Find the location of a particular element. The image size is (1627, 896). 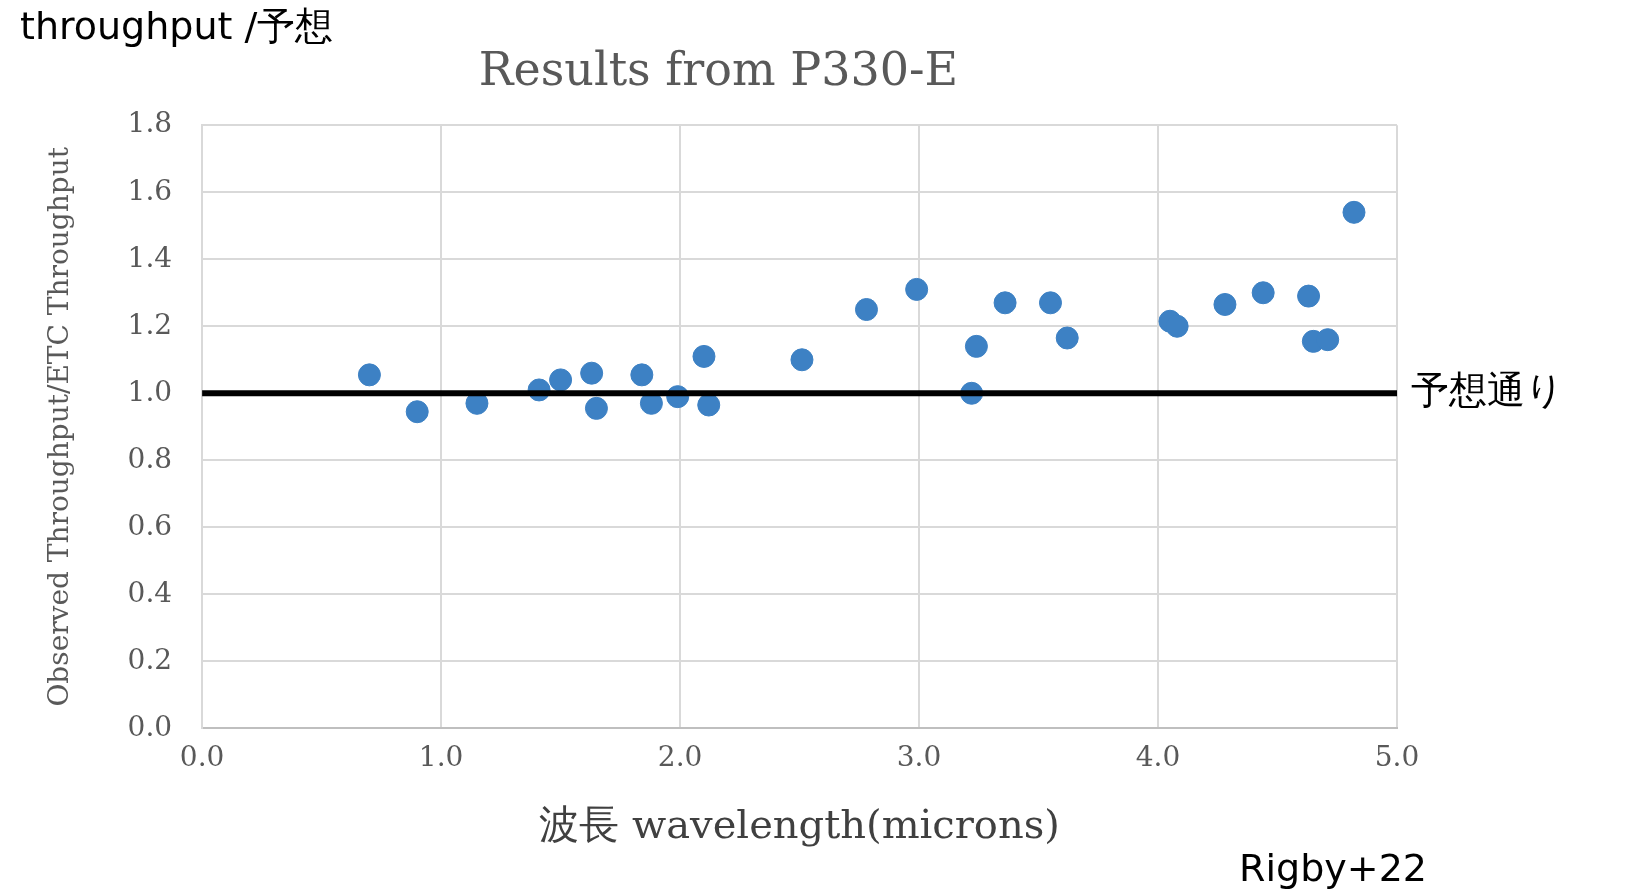

chart-title: Results from P330-E is located at coordinates (718, 68).